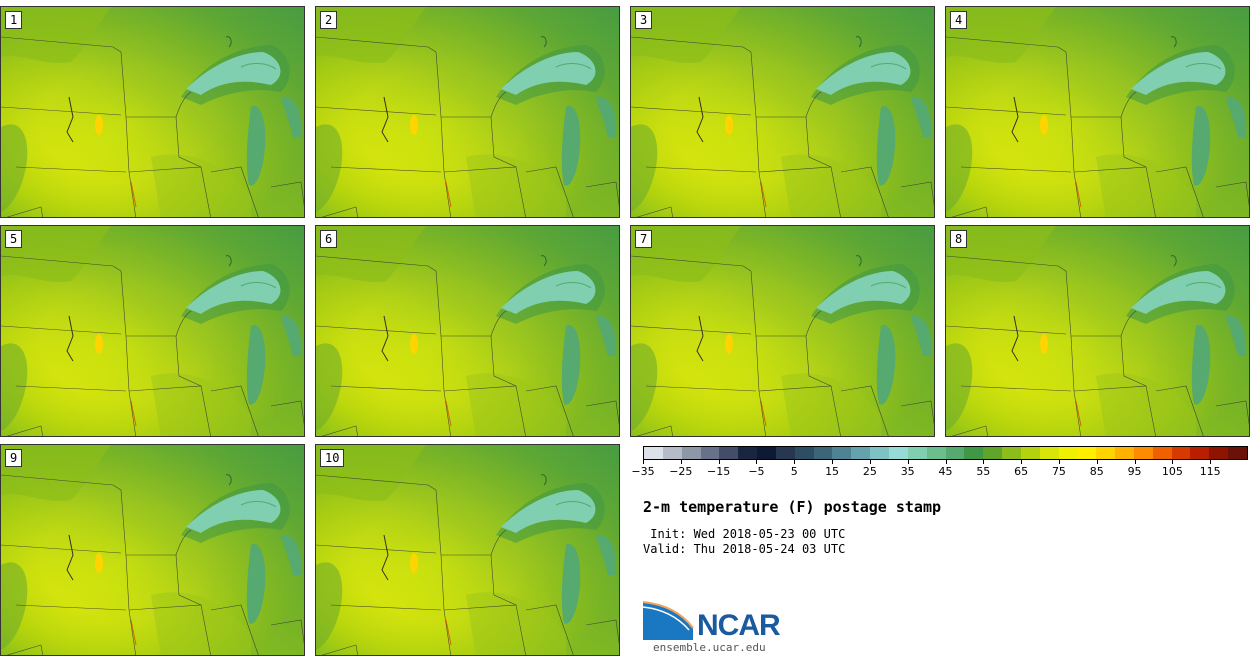 The image size is (1260, 657). Describe the element at coordinates (1210, 471) in the screenshot. I see `colorbar-tick-label: 115` at that location.